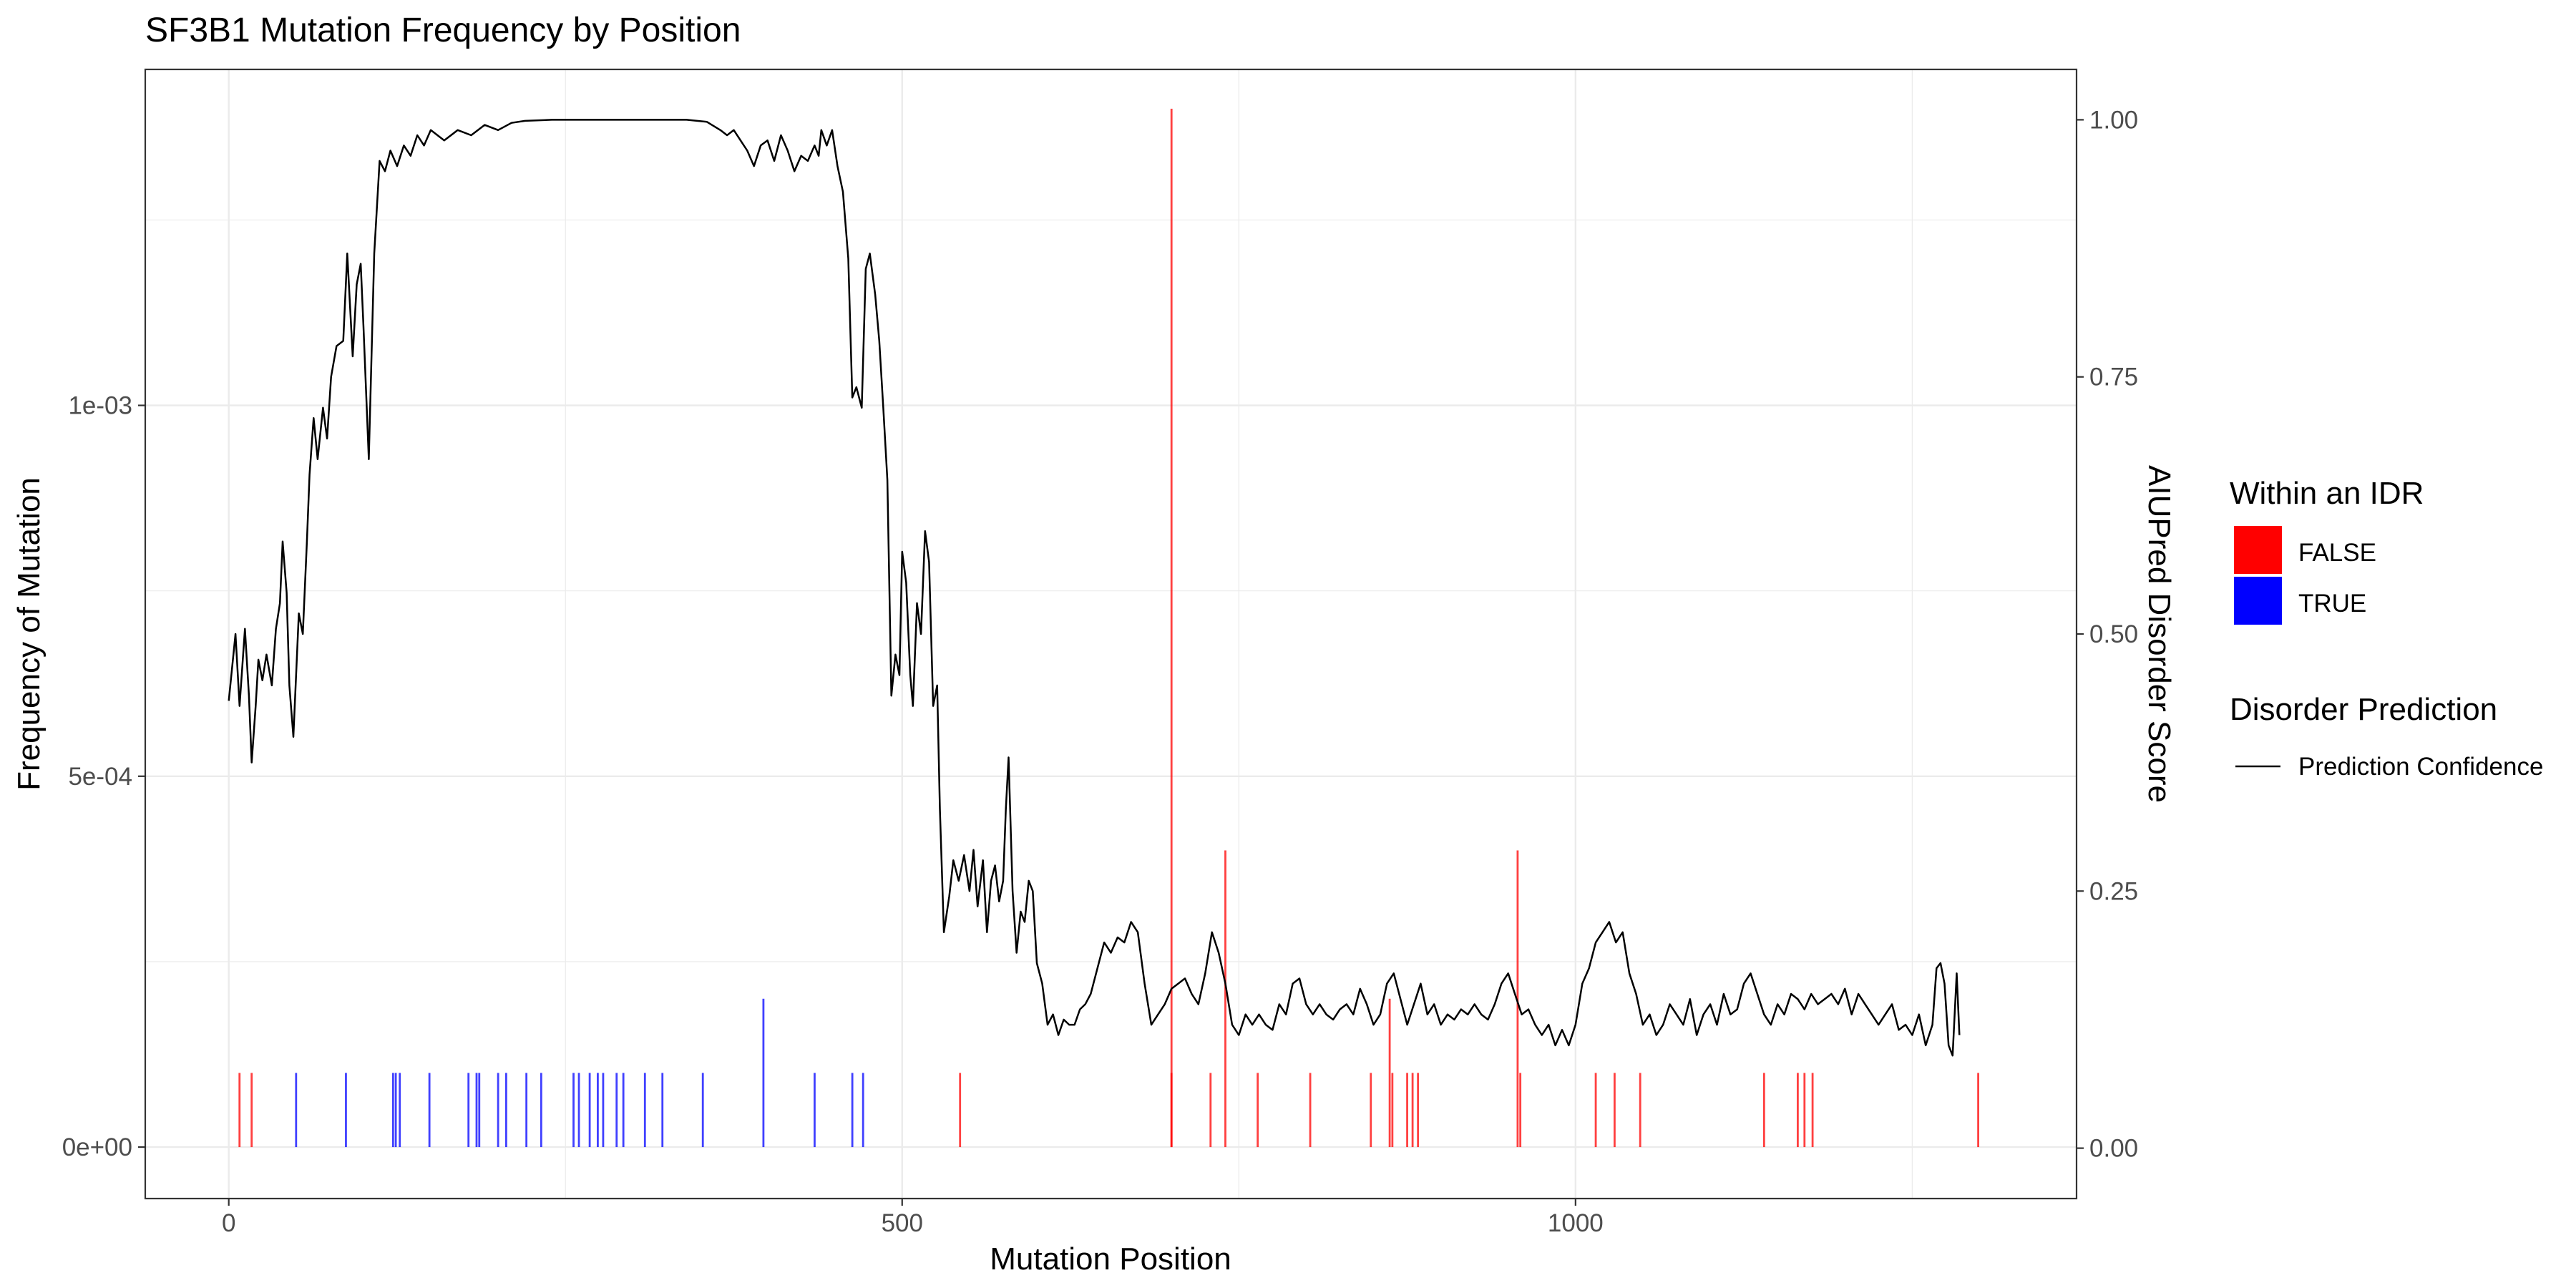 Image resolution: width=2576 pixels, height=1288 pixels. Describe the element at coordinates (2113, 377) in the screenshot. I see `y2-tick-label: 0.75` at that location.